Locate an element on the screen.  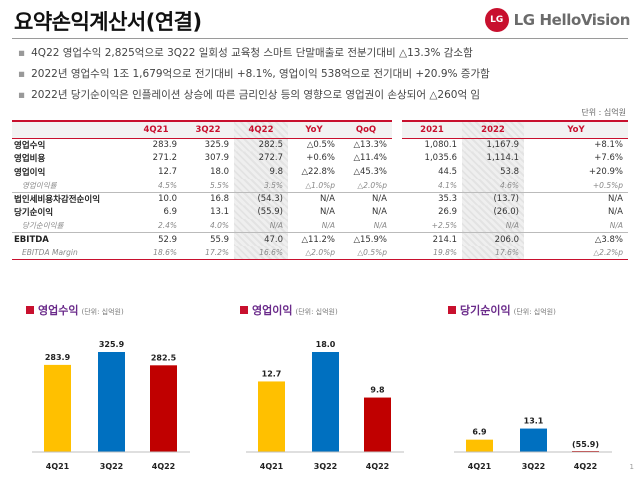
table-row: 당기순이익률 2.4% 4.0% N/A N/A N/A +2.5% N/A N/A is located at coordinates (320, 226).